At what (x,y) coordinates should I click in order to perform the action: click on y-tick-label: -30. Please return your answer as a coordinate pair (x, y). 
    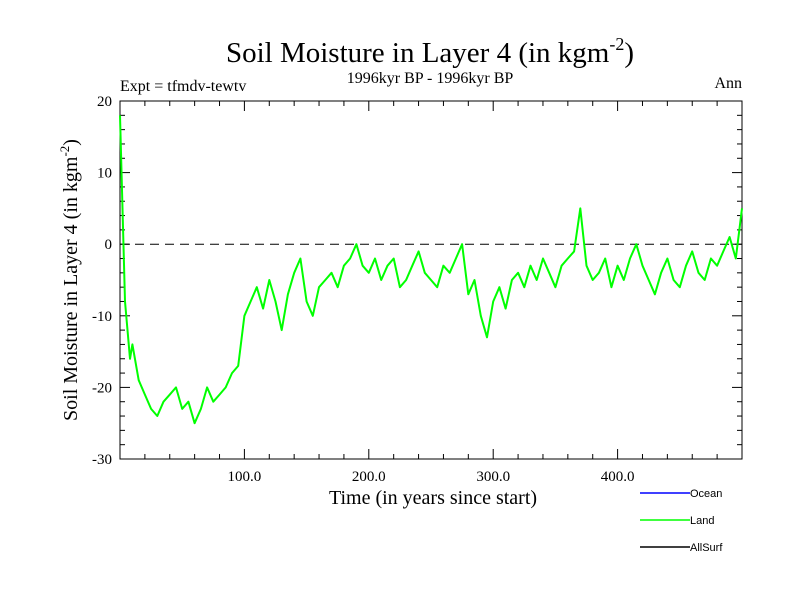
    Looking at the image, I should click on (102, 460).